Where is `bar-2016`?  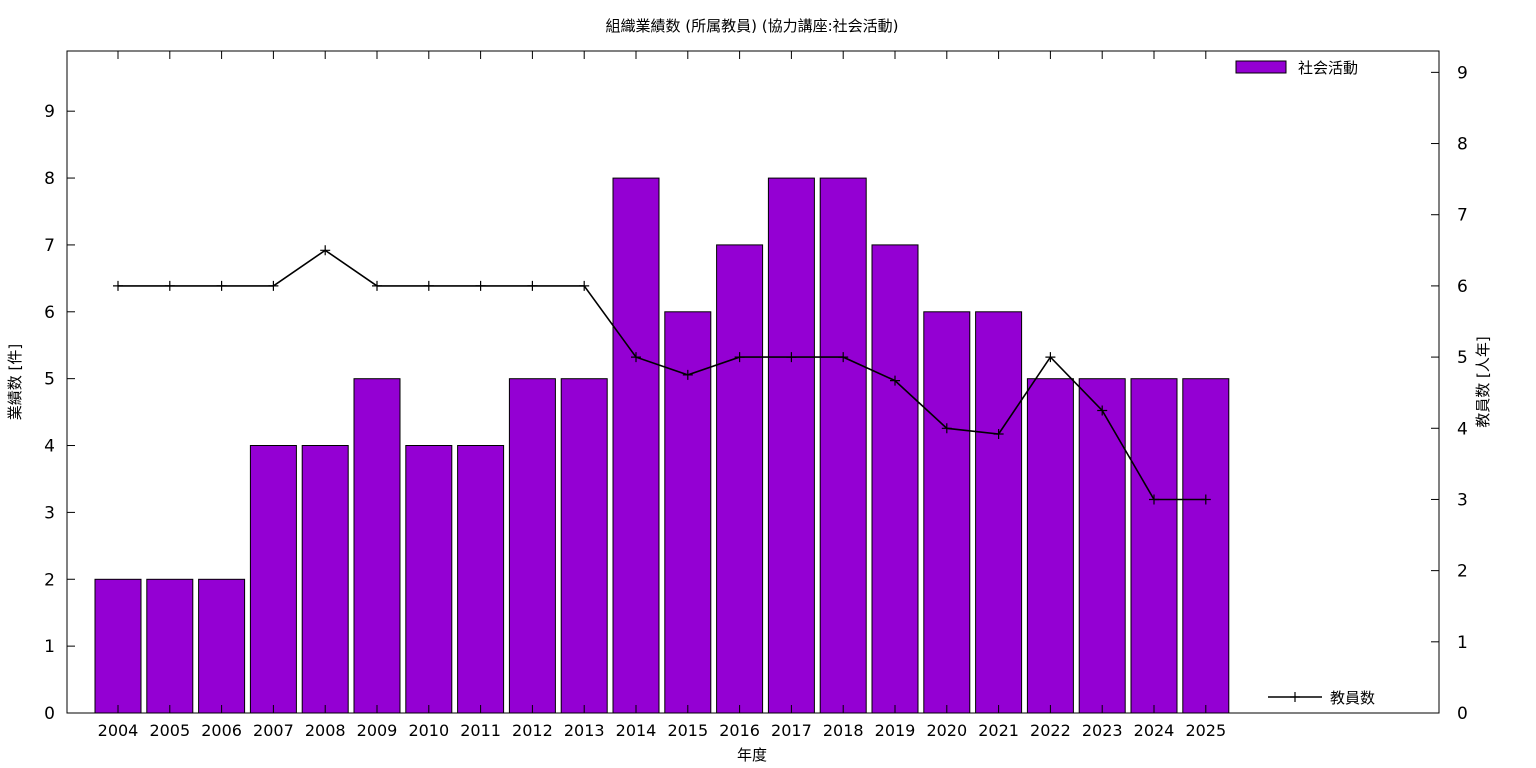
bar-2016 is located at coordinates (740, 479).